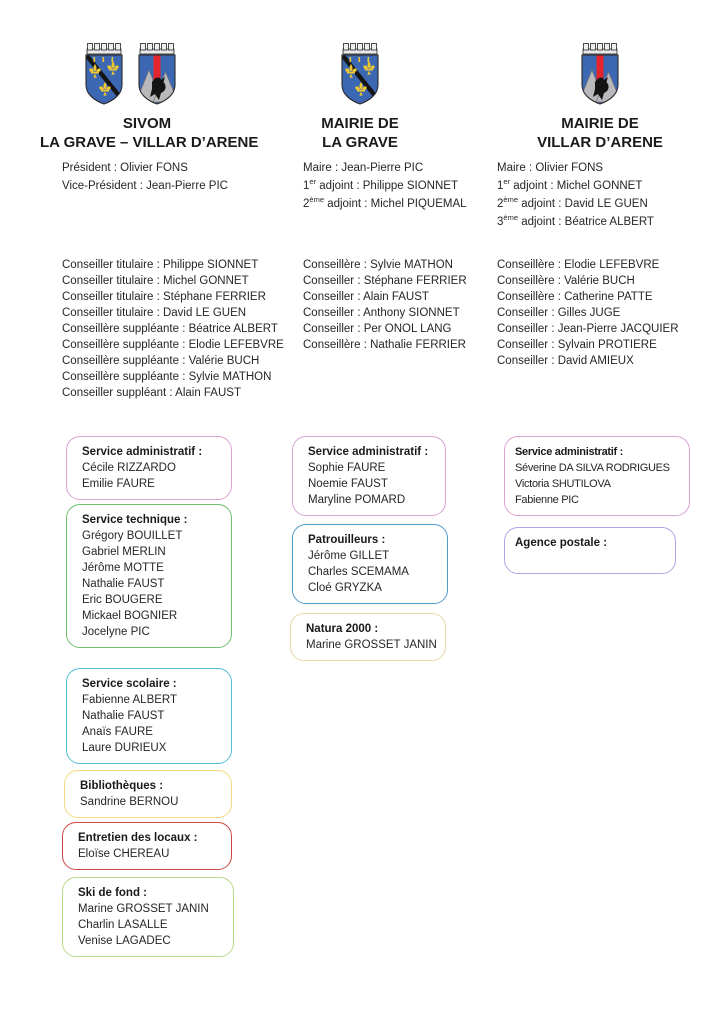 This screenshot has width=724, height=1024. What do you see at coordinates (147, 123) in the screenshot?
I see `title-line: SIVOM` at bounding box center [147, 123].